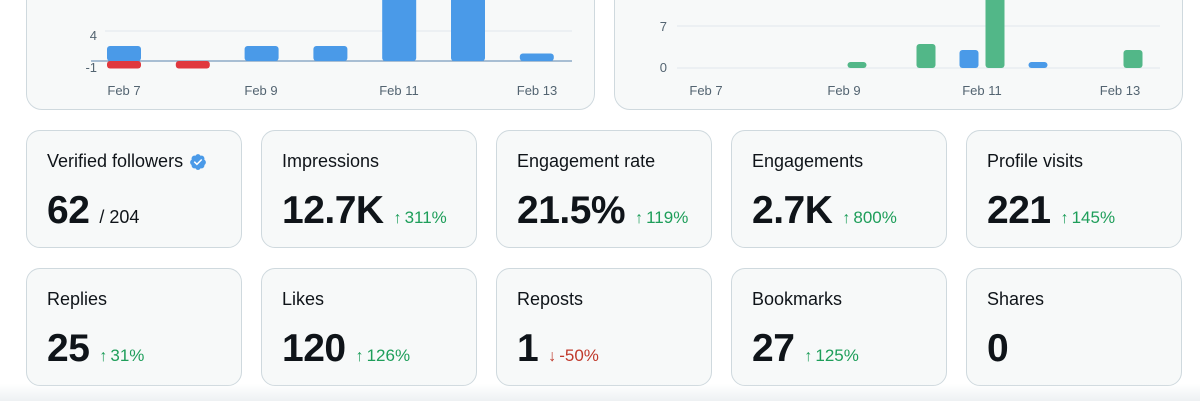  I want to click on card-verified-followers: Verified followers 62 / 204, so click(134, 189).